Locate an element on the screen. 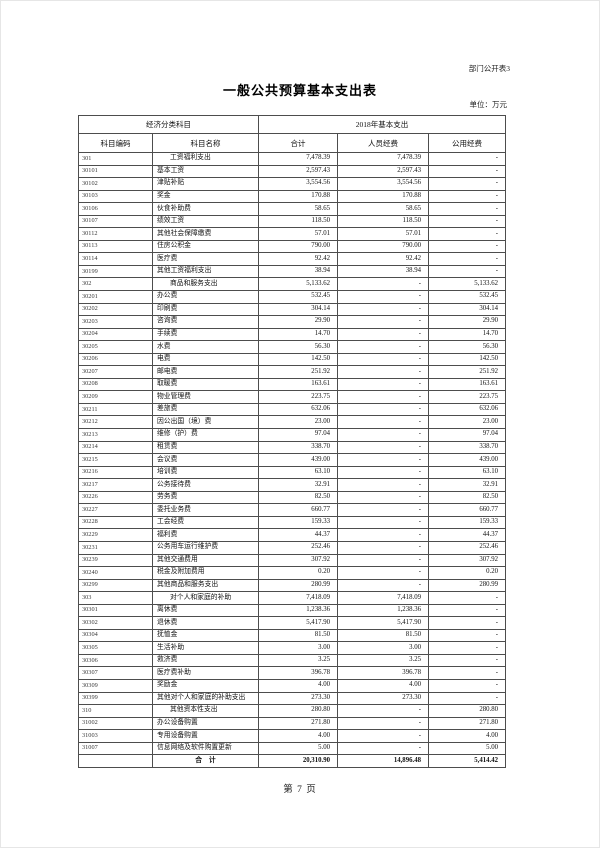  cell-public-funds: 280.99 is located at coordinates (467, 585).